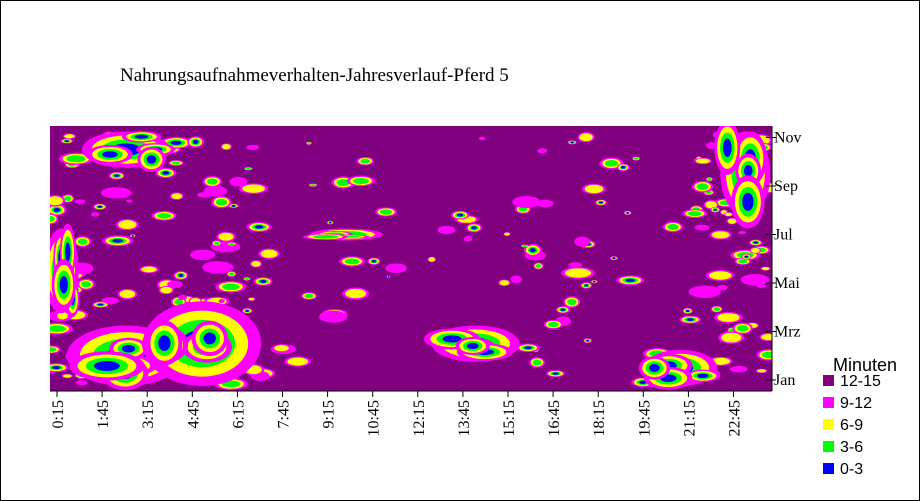 This screenshot has height=501, width=920. Describe the element at coordinates (784, 259) in the screenshot. I see `y-axis-ticks: Jan Mrz Mai Jul Sep Nov` at that location.